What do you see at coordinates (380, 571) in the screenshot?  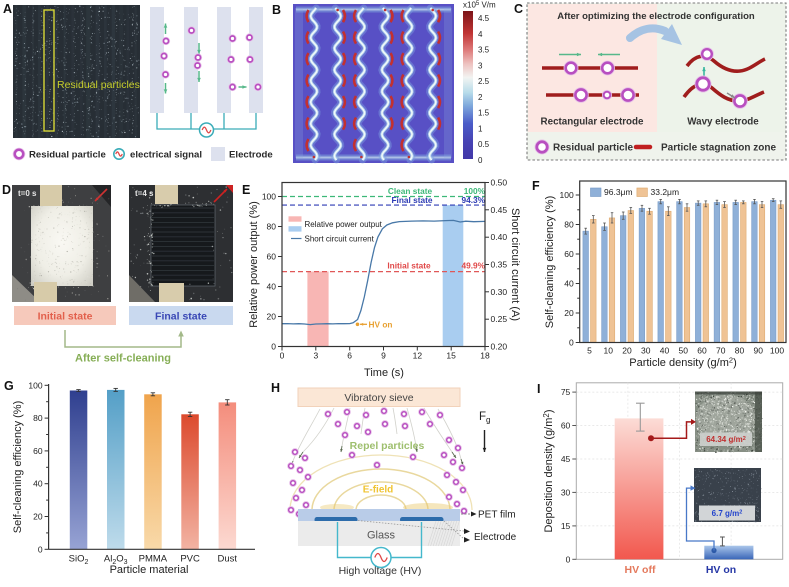 I see `svg-text: High voltage (HV)` at bounding box center [380, 571].